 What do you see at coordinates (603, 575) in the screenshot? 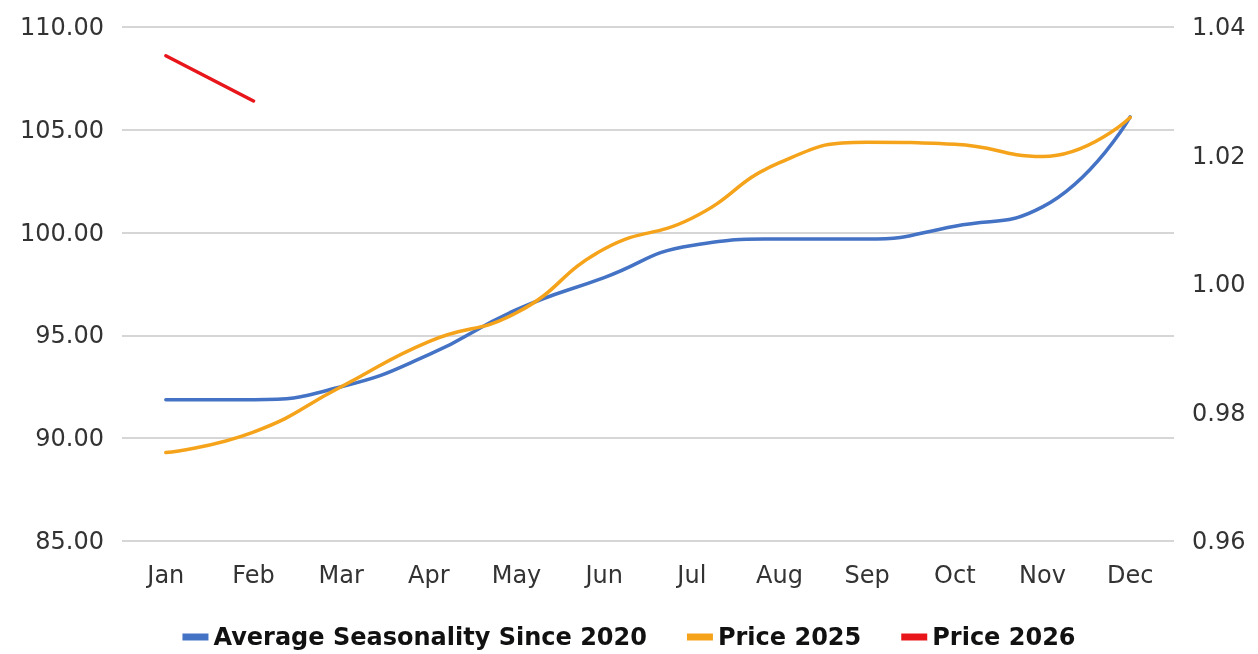
I see `x-tick-label: Jun` at bounding box center [603, 575].